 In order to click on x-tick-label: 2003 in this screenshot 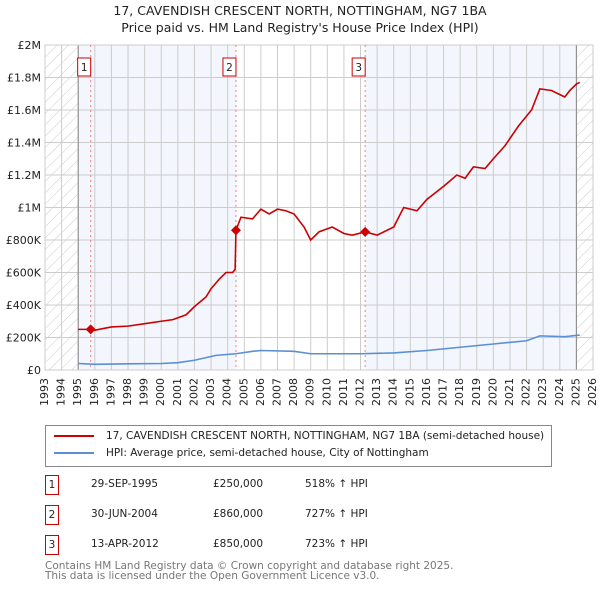, I will do `click(210, 392)`.